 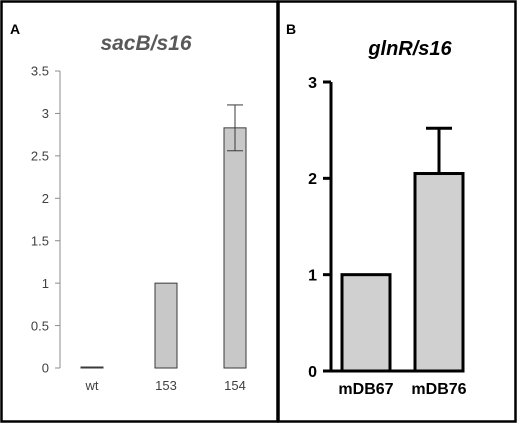 I want to click on x-category-label: mDB67, so click(x=365, y=389).